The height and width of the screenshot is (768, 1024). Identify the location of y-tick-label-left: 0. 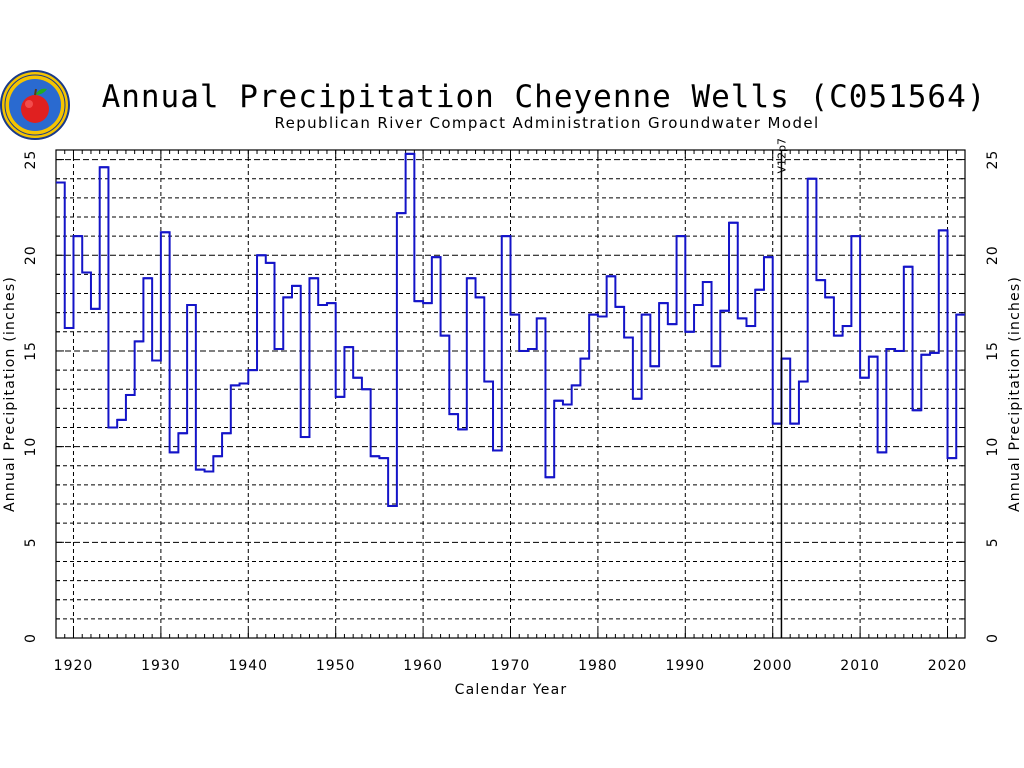
(31, 638).